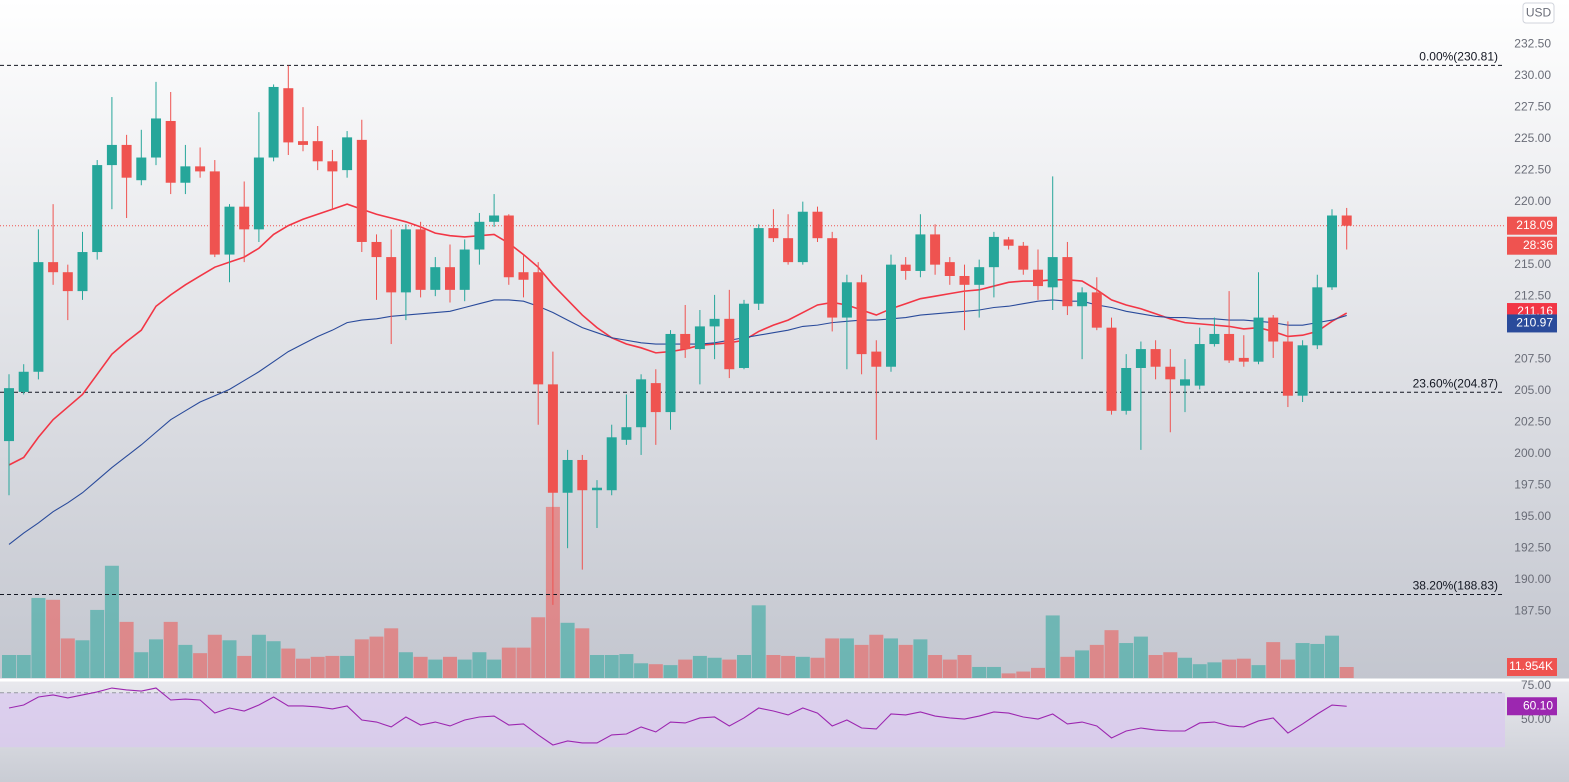 The width and height of the screenshot is (1569, 782). What do you see at coordinates (1532, 264) in the screenshot?
I see `y-tick-label: 215.00` at bounding box center [1532, 264].